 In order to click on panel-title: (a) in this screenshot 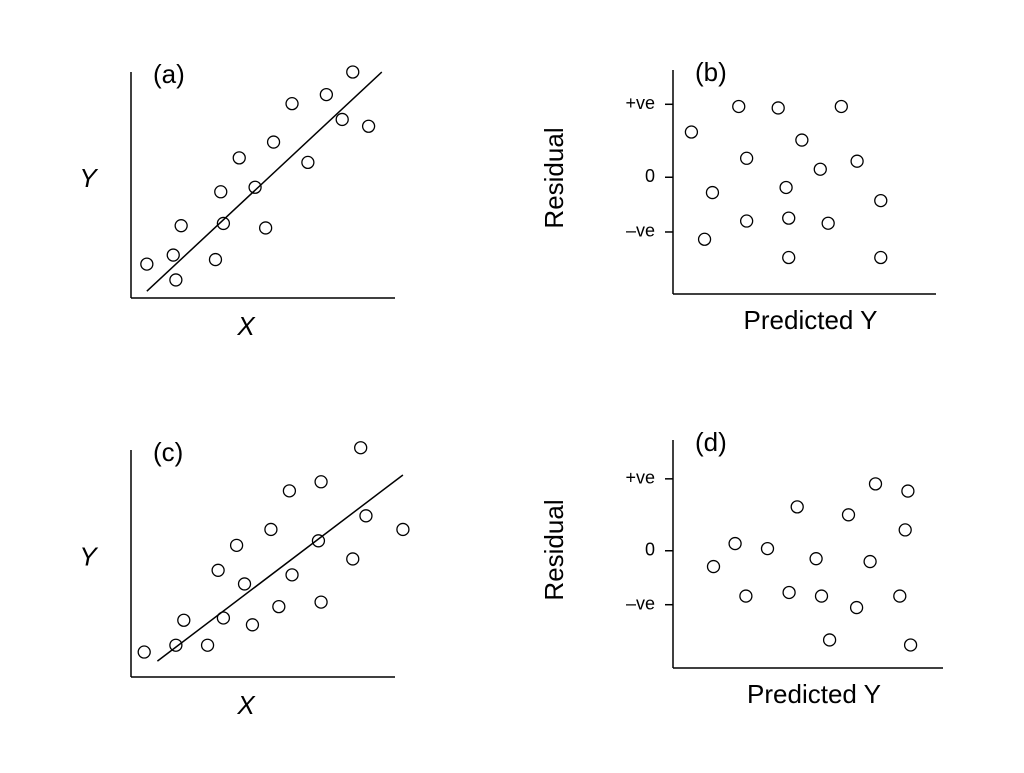, I will do `click(169, 74)`.